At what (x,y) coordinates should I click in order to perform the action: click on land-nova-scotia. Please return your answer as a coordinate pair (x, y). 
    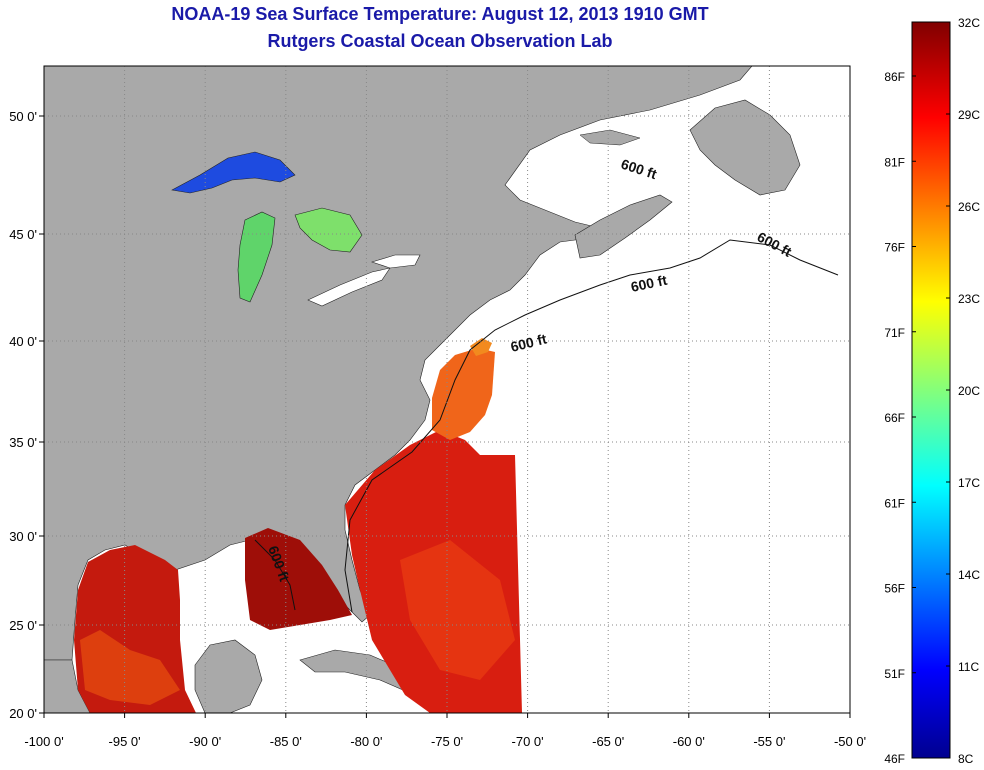
    Looking at the image, I should click on (623, 226).